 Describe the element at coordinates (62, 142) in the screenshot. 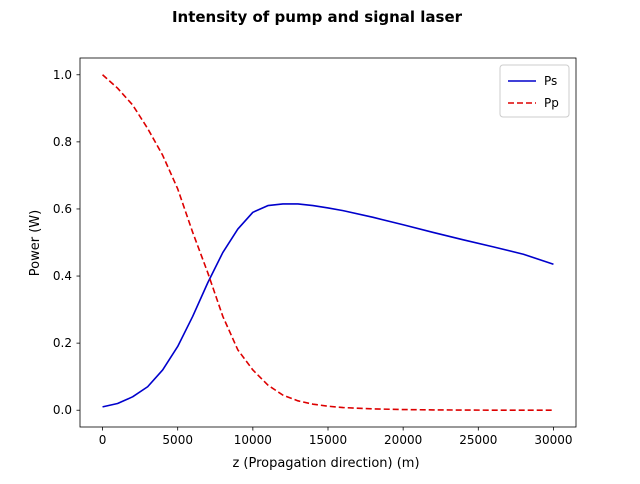

I see `y-tick-label: 0.8` at that location.